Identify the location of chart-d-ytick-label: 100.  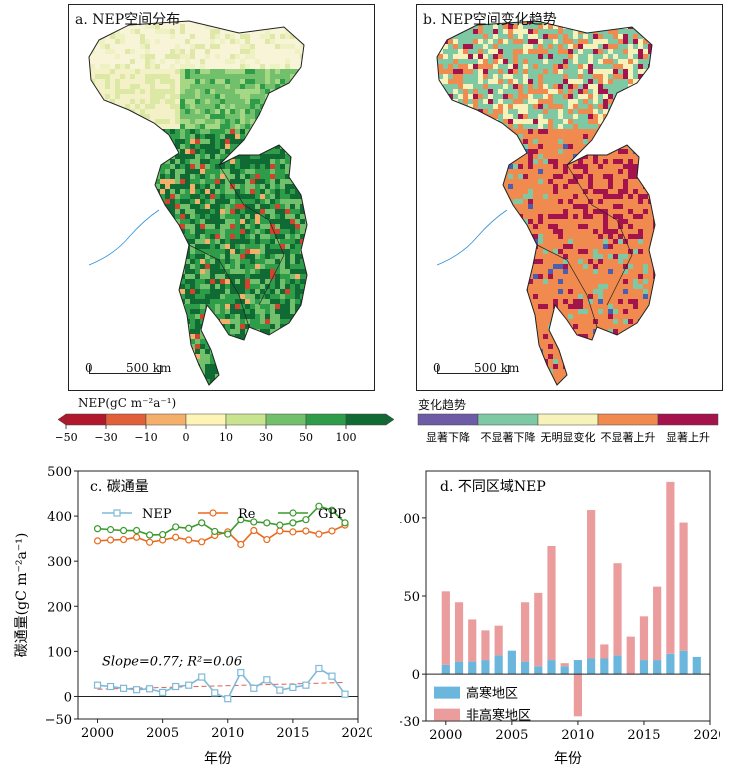
(410, 519).